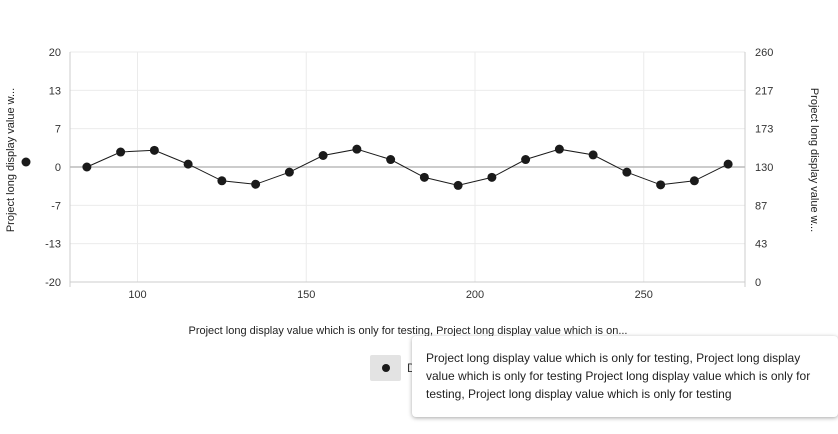 The image size is (838, 434). I want to click on series-line, so click(407, 167).